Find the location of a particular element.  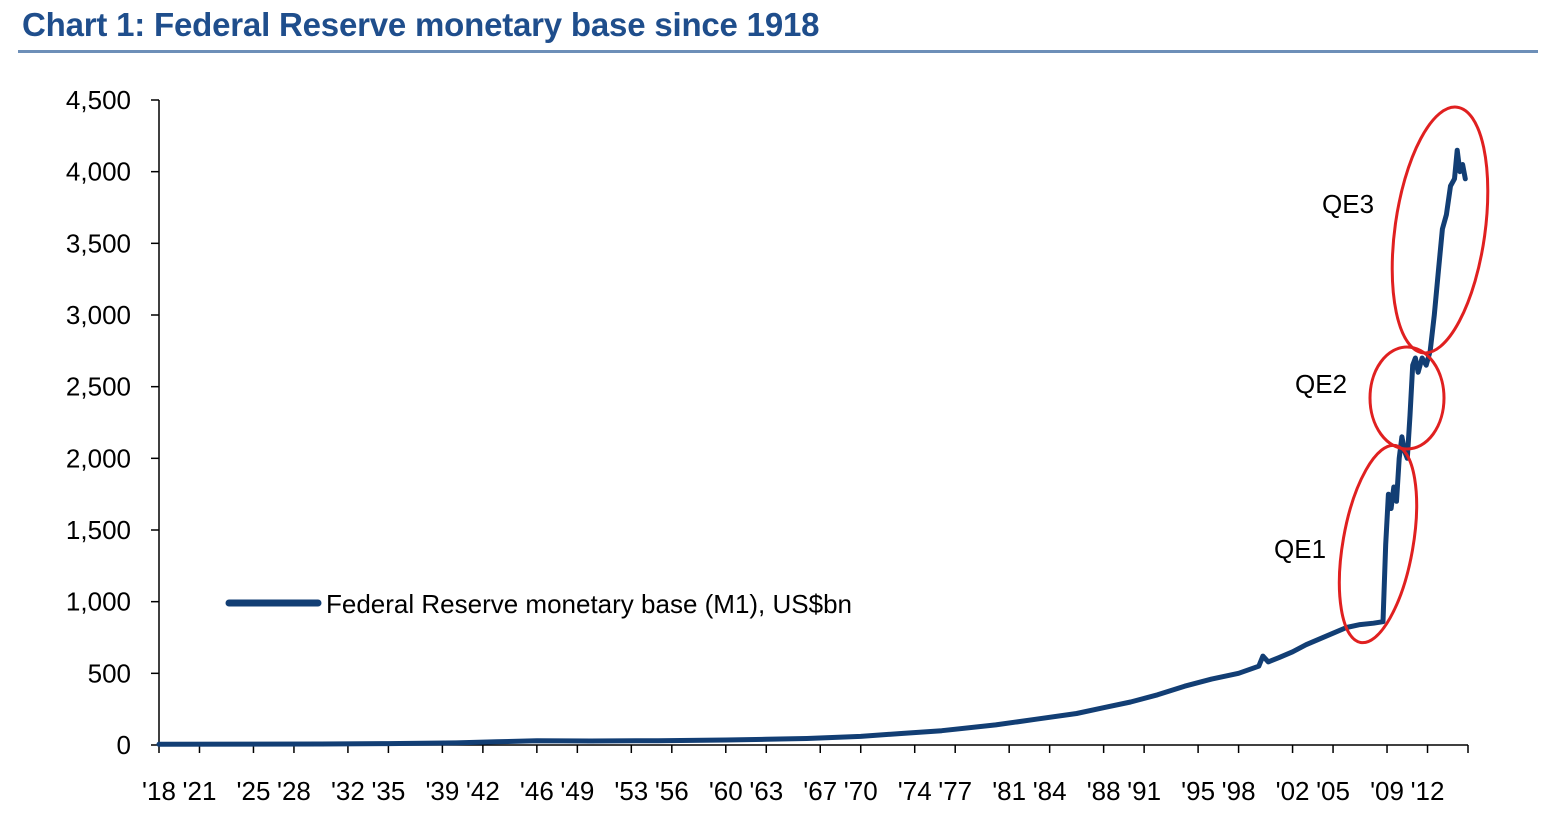

x-tick-label: '02 is located at coordinates (1293, 791).